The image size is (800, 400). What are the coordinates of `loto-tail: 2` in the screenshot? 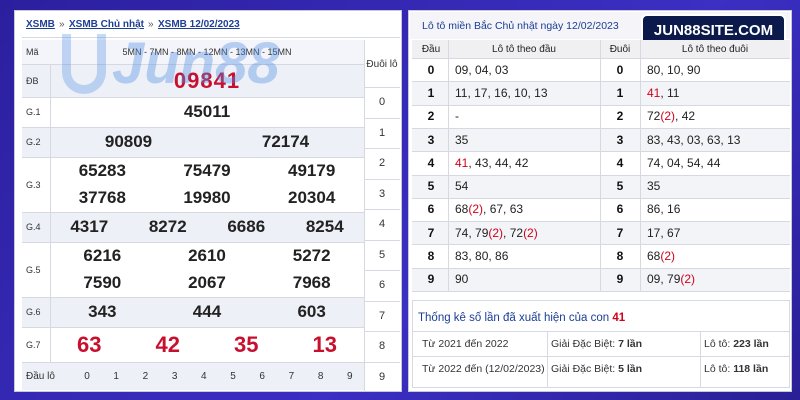 It's located at (620, 116).